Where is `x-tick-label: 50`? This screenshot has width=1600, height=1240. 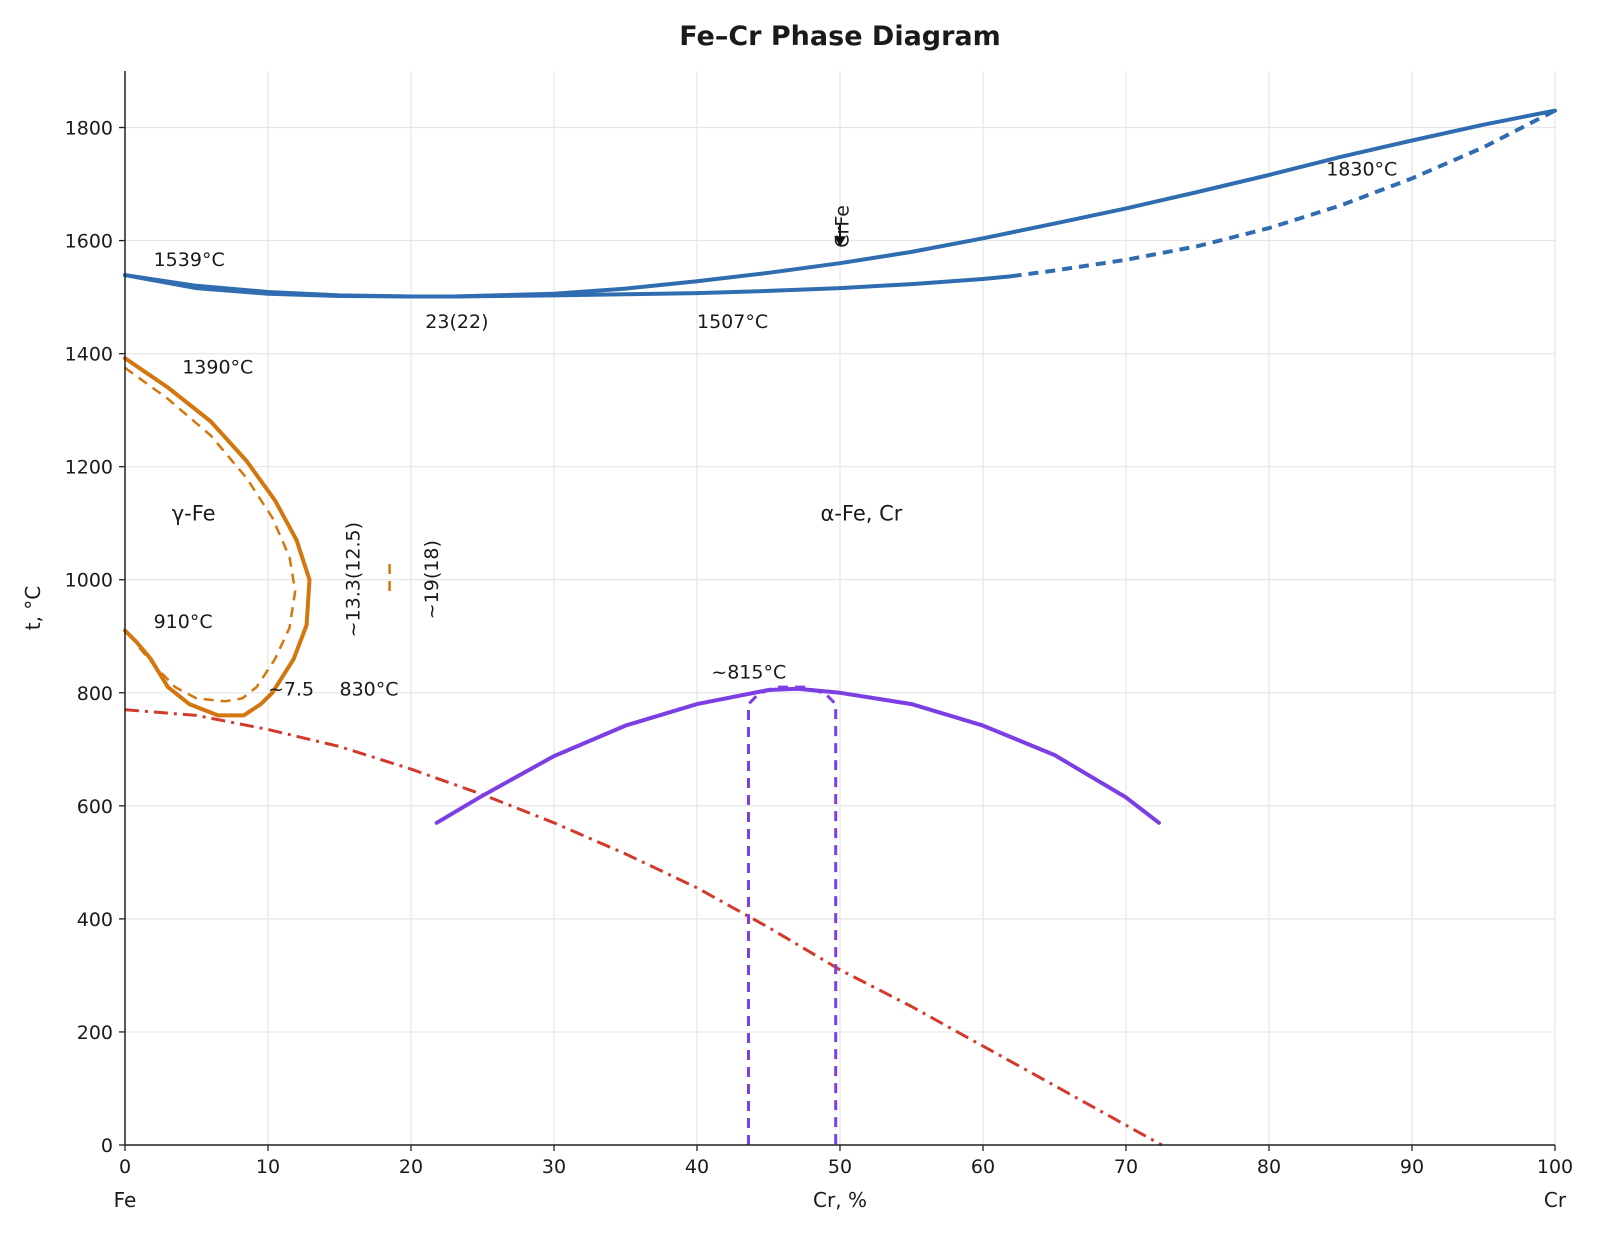
x-tick-label: 50 is located at coordinates (840, 1167).